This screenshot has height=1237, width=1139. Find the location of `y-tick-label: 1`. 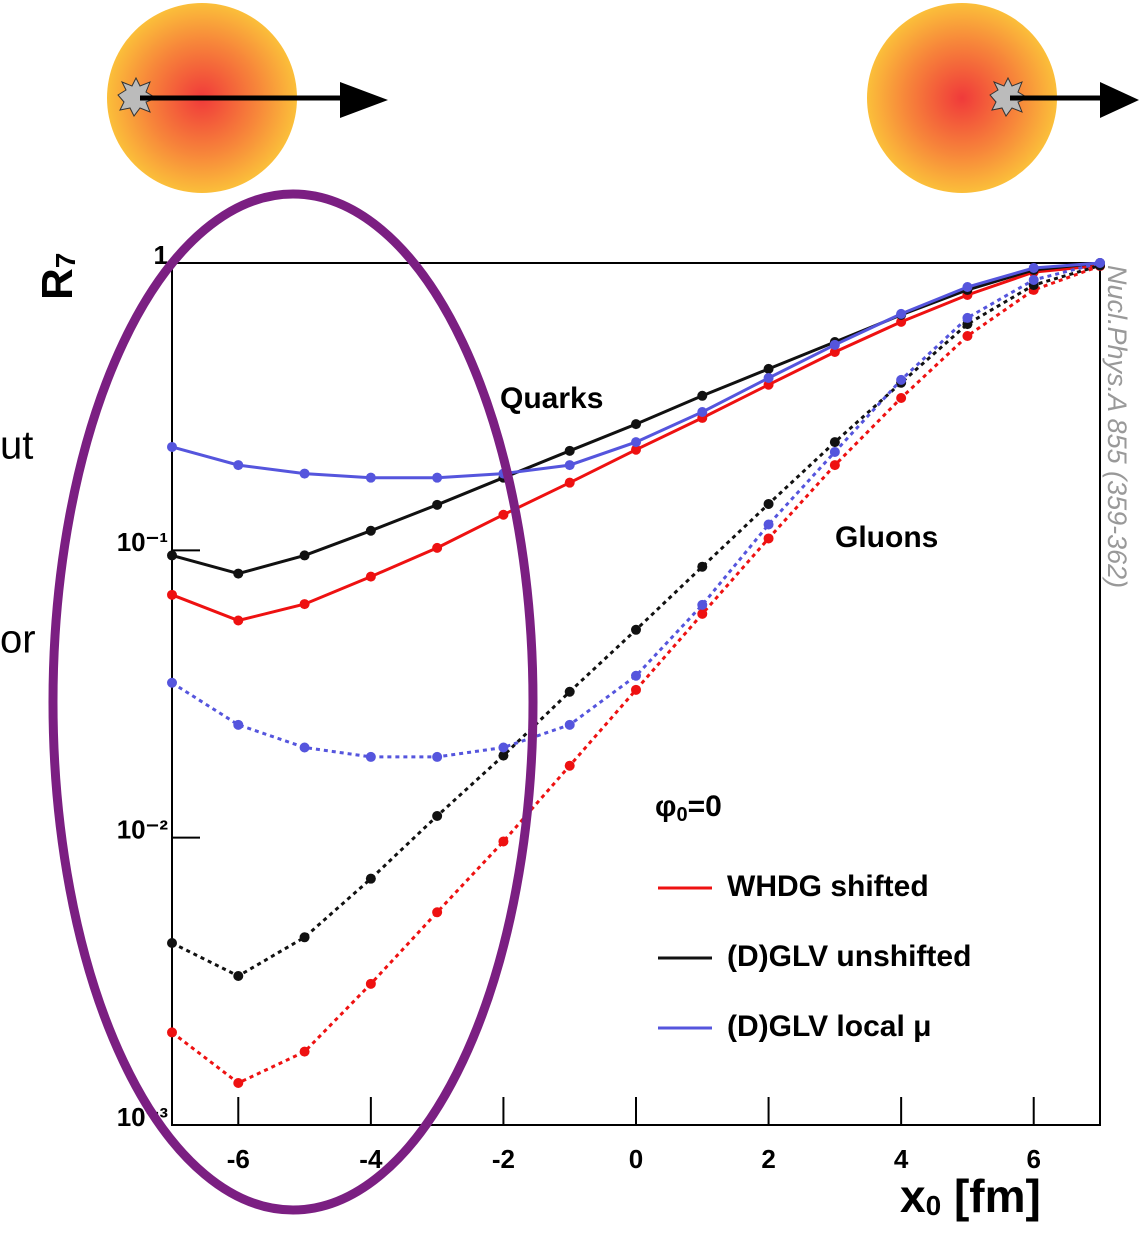

y-tick-label: 1 is located at coordinates (161, 255).